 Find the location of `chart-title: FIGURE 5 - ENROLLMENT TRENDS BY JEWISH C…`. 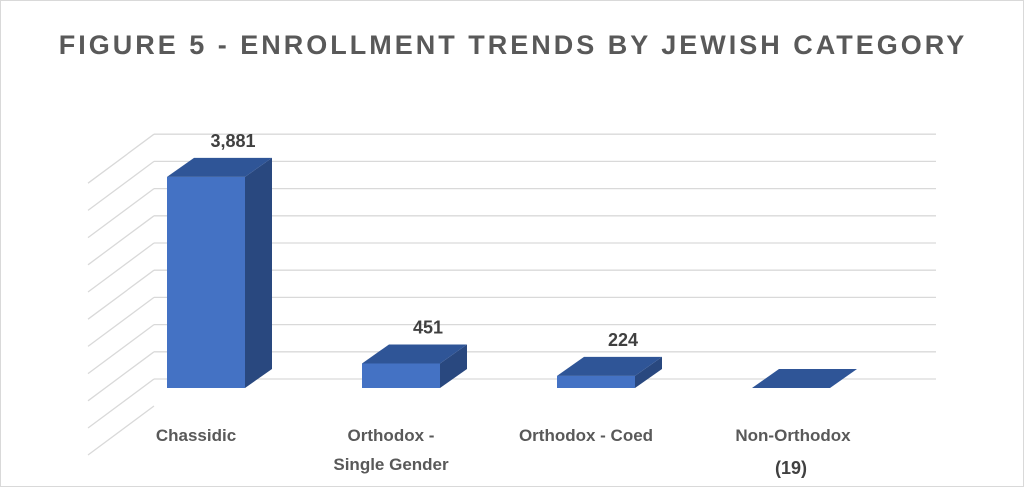

chart-title: FIGURE 5 - ENROLLMENT TRENDS BY JEWISH C… is located at coordinates (513, 45).